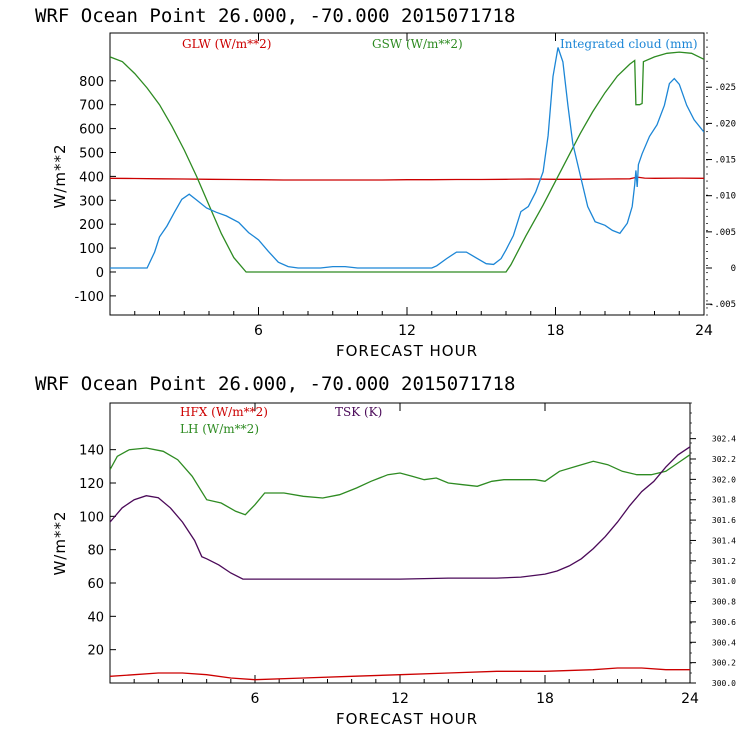  What do you see at coordinates (95, 617) in the screenshot?
I see `y-tick-label: 40` at bounding box center [95, 617].